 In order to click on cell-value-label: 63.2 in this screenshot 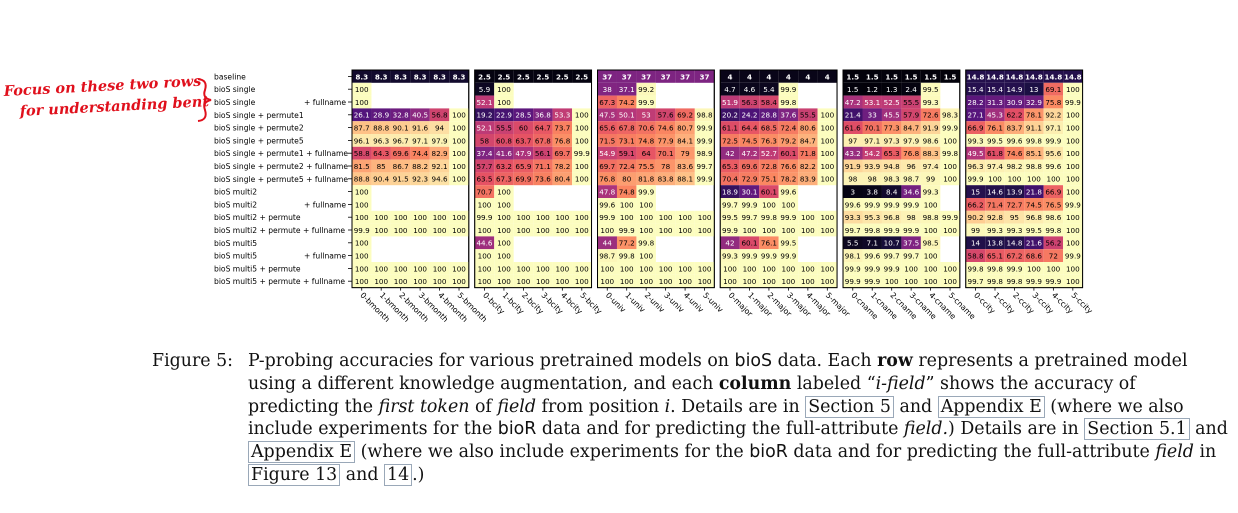, I will do `click(504, 166)`.